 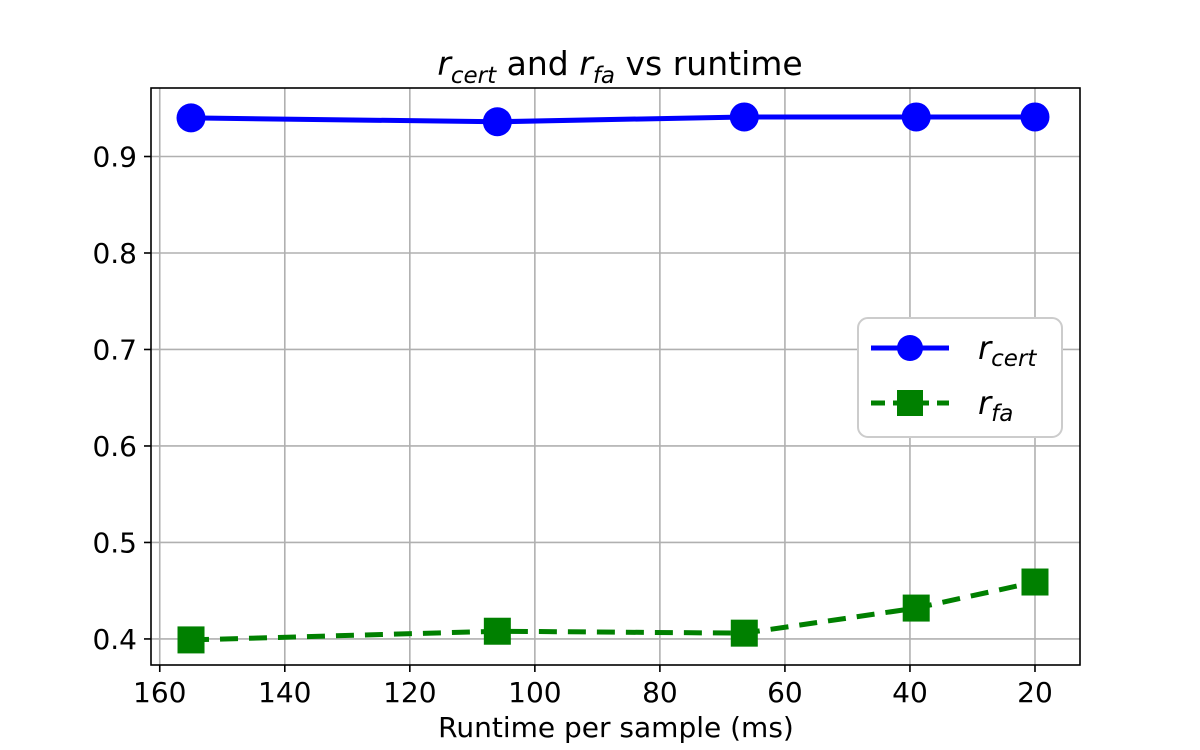 What do you see at coordinates (619, 66) in the screenshot?
I see `chart-title: rcert and rfa vs runtime` at bounding box center [619, 66].